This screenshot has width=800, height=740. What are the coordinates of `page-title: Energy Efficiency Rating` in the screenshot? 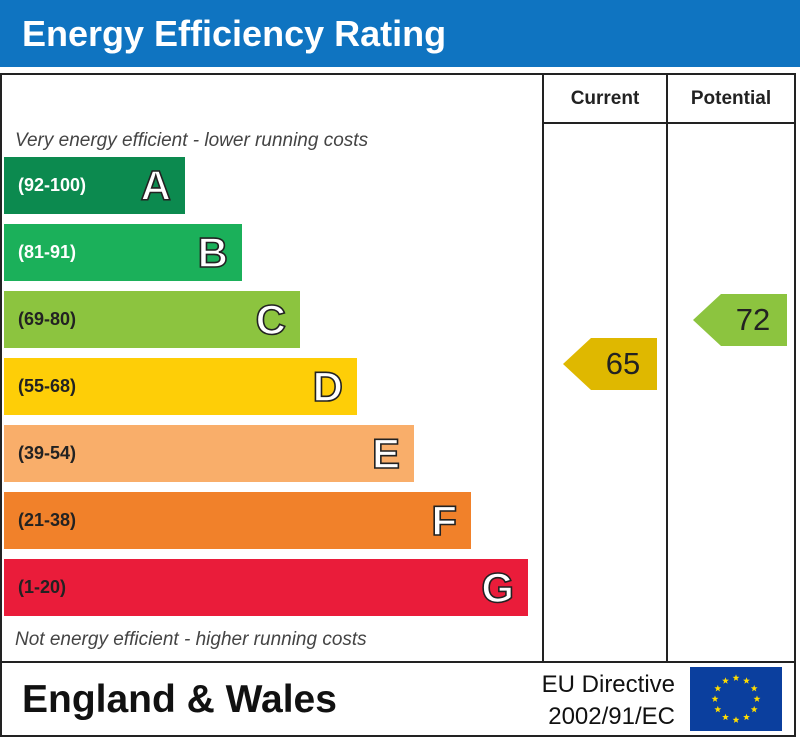 It's located at (234, 33).